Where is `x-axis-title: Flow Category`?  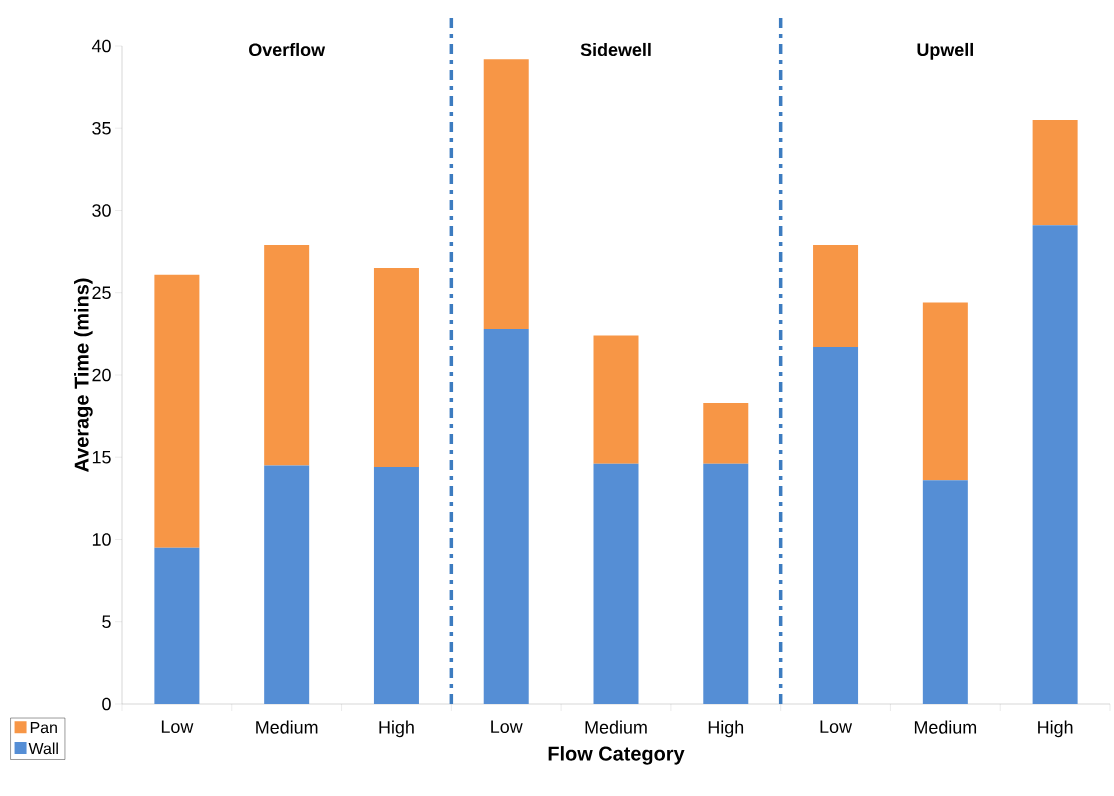 x-axis-title: Flow Category is located at coordinates (616, 755).